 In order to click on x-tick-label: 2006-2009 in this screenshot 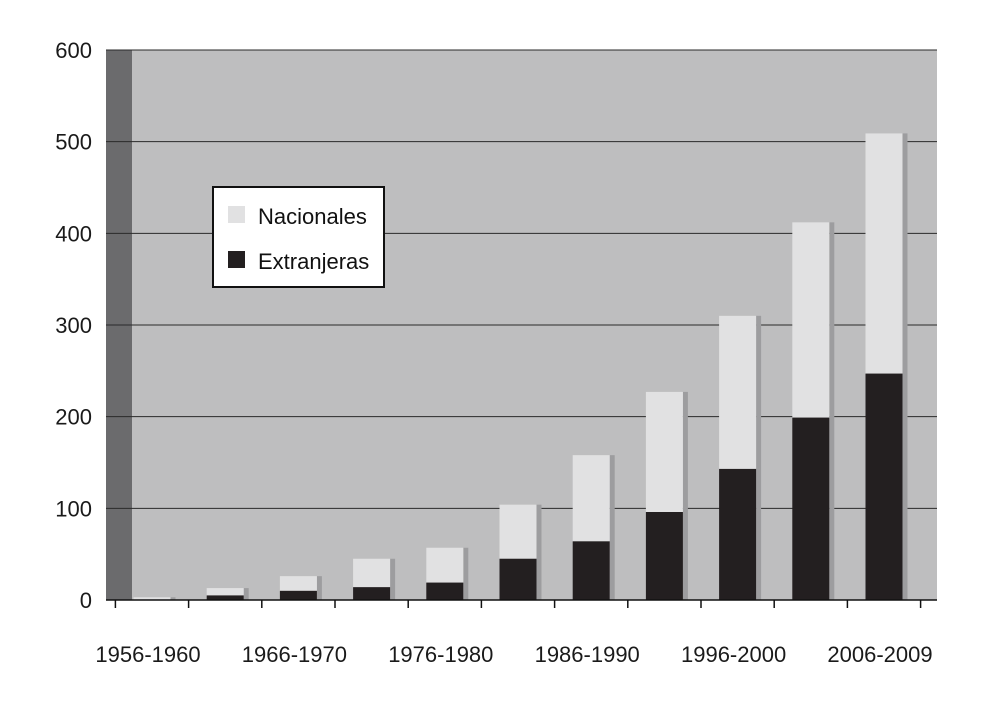, I will do `click(879, 654)`.